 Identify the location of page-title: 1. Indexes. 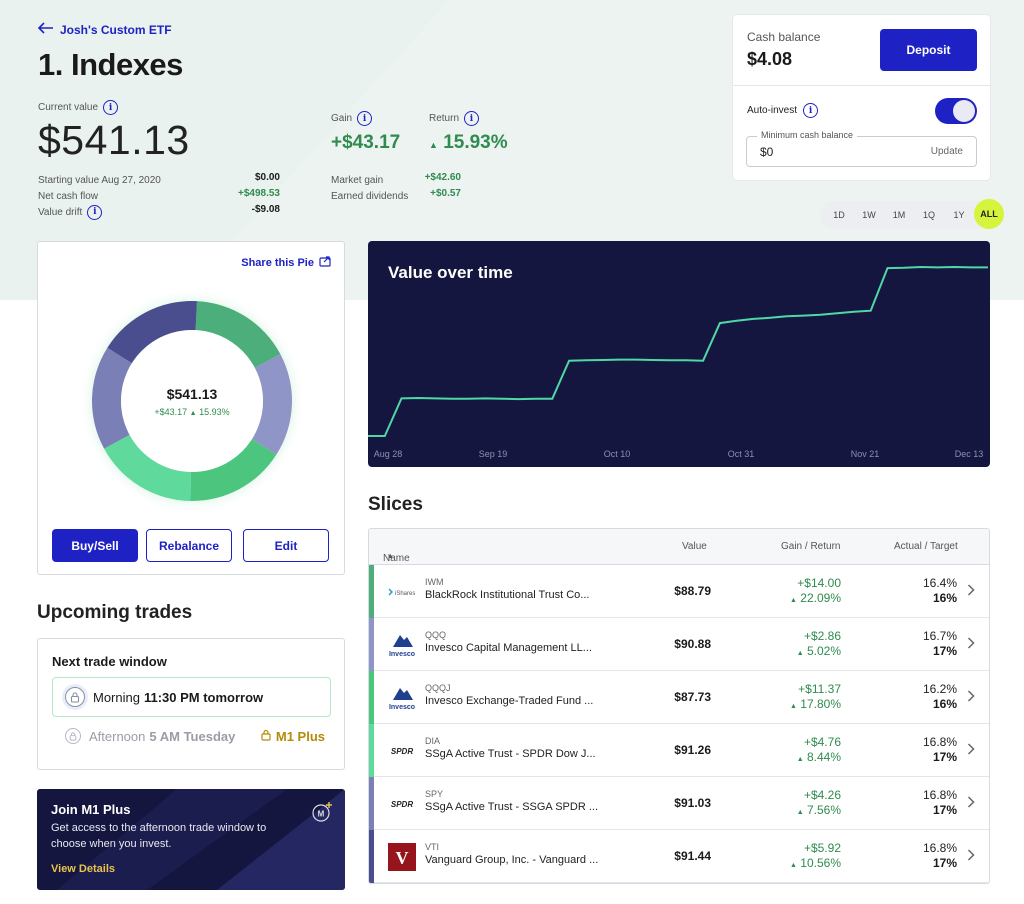
(110, 64).